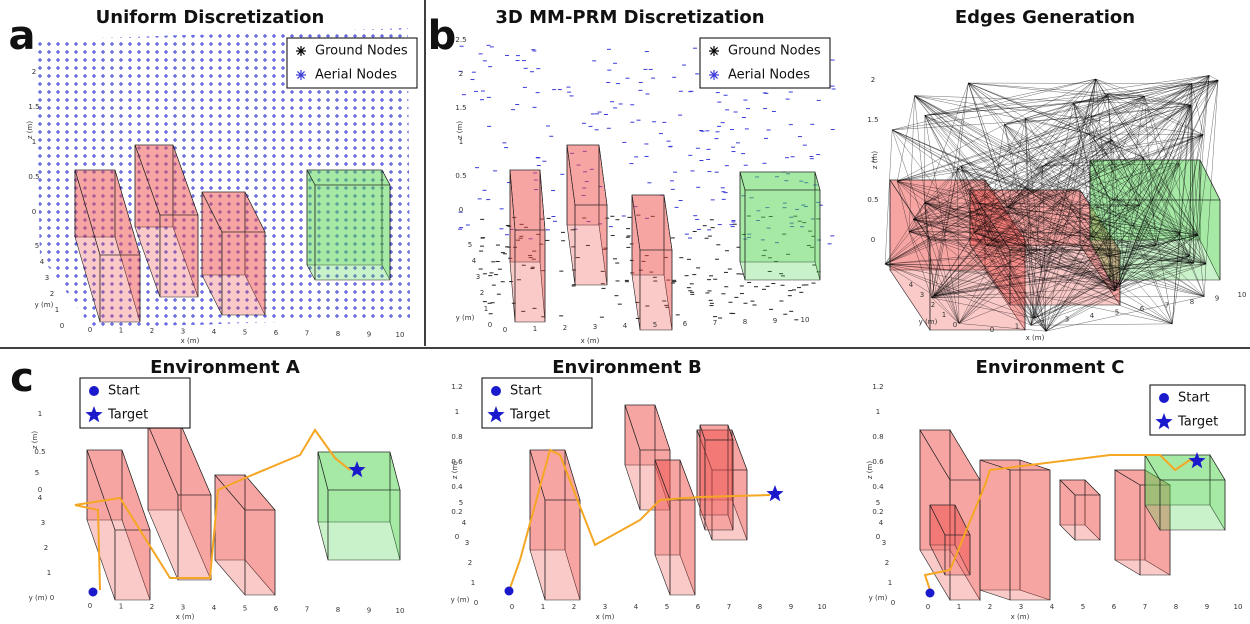  Describe the element at coordinates (878, 487) in the screenshot. I see `z-tick-label: 0.4` at that location.